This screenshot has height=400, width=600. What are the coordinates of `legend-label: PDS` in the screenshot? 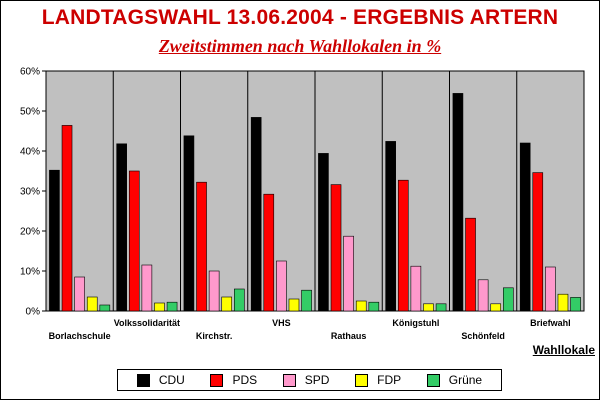 It's located at (245, 380).